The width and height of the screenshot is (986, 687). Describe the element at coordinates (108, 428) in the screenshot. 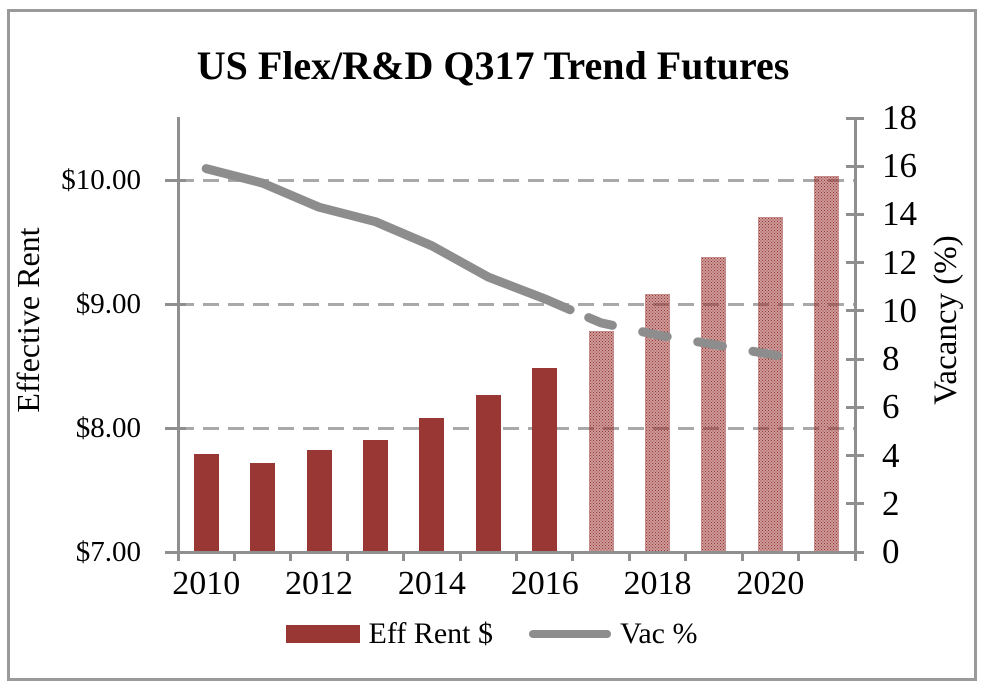

I see `left-tick-label-8: $8.00` at that location.